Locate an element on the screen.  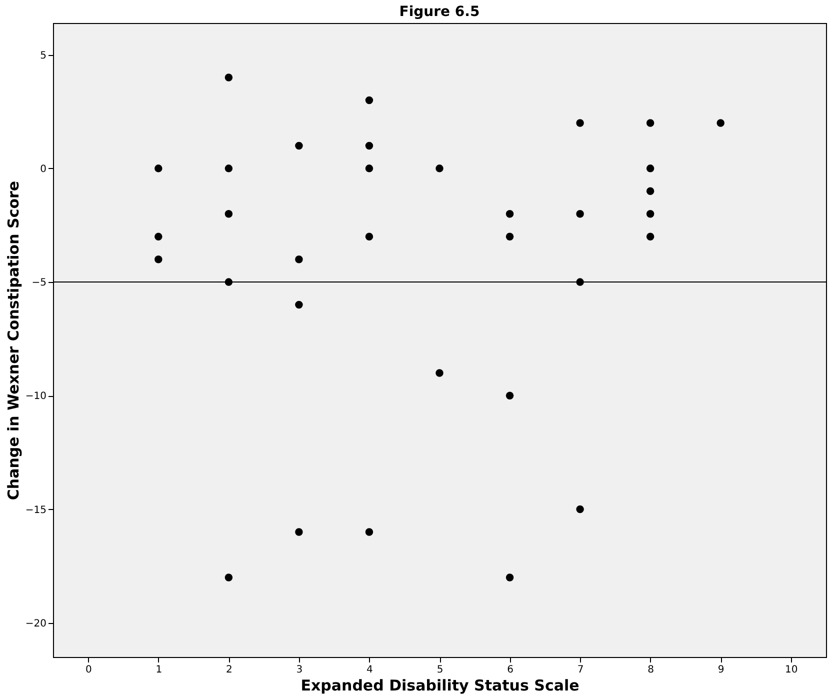
y-tick-label: −15 is located at coordinates (35, 510).